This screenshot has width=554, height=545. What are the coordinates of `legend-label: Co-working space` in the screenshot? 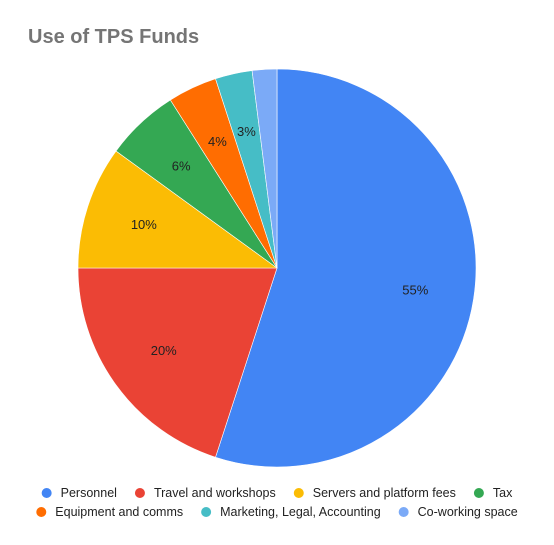 It's located at (468, 512).